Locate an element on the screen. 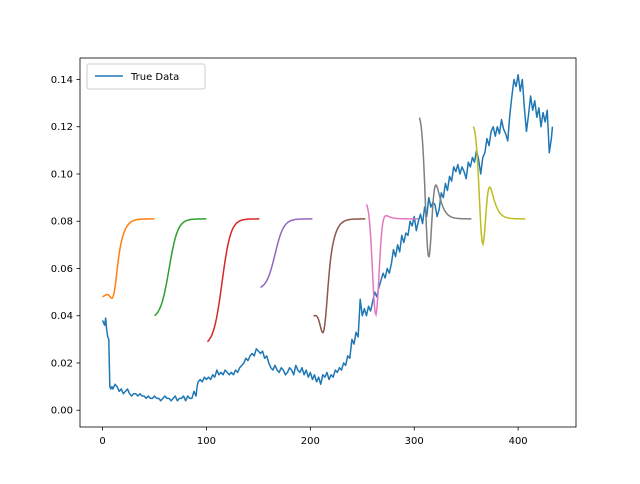 Image resolution: width=640 pixels, height=484 pixels. y-tick-label: 0.00 is located at coordinates (62, 411).